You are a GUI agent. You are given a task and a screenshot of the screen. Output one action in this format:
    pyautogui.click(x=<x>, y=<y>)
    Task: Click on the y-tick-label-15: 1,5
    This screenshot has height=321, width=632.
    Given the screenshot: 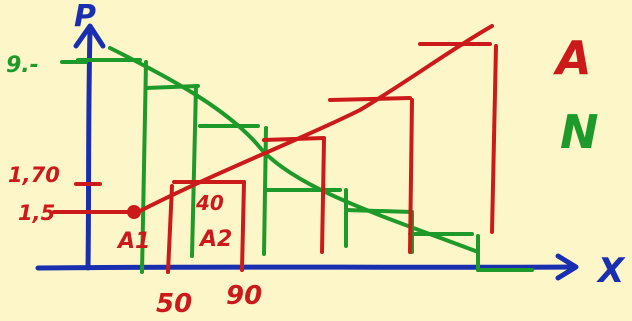 What is the action you would take?
    pyautogui.click(x=36, y=213)
    